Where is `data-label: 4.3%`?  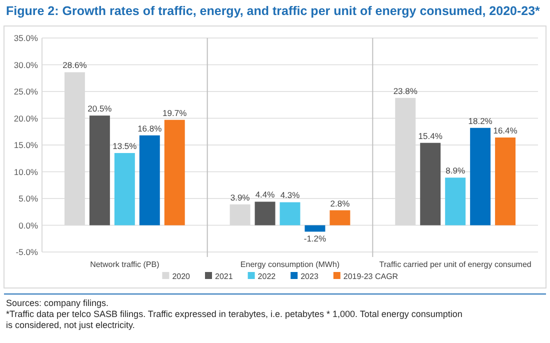
data-label: 4.3% is located at coordinates (290, 195).